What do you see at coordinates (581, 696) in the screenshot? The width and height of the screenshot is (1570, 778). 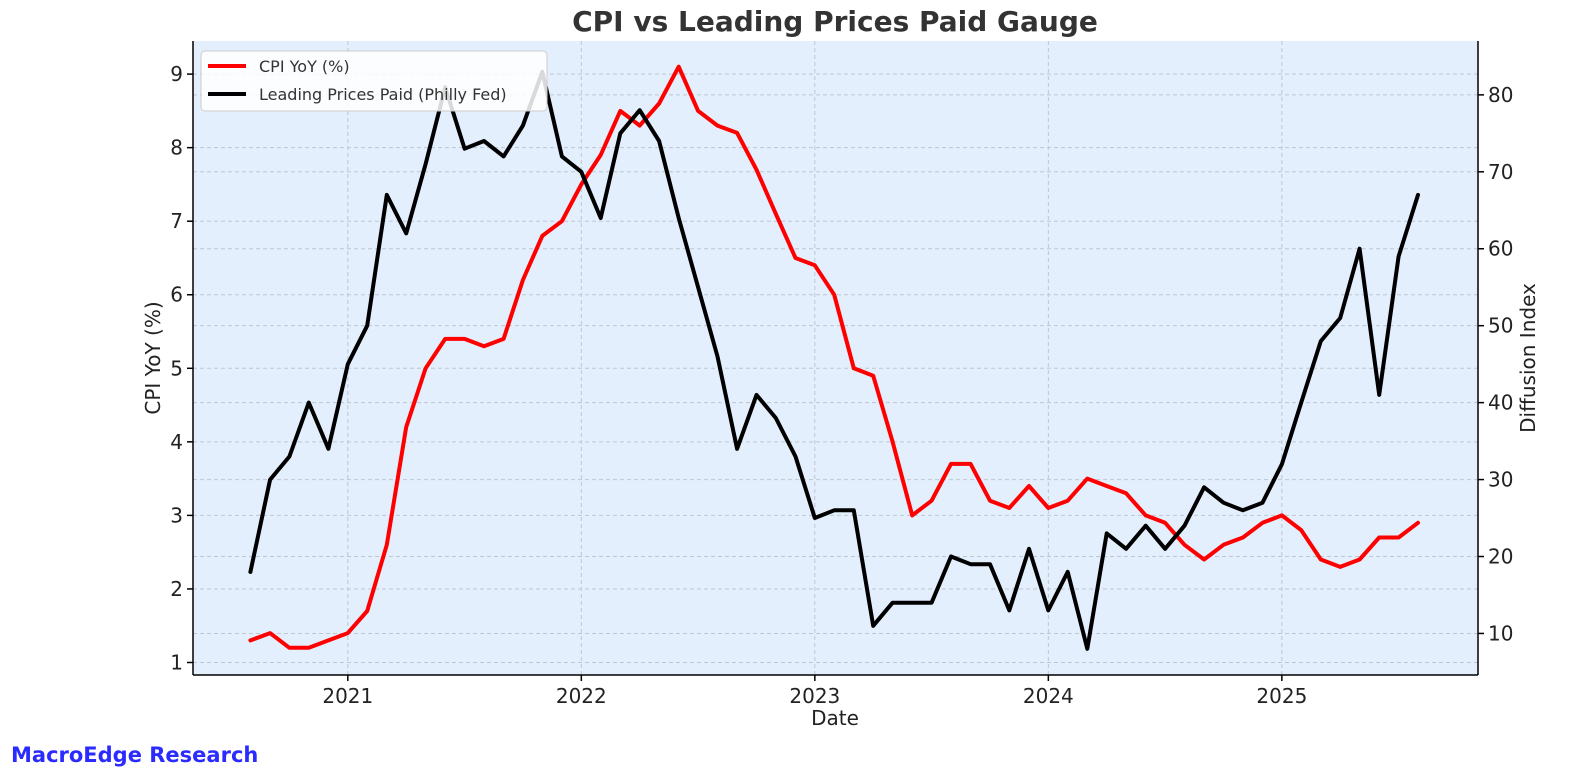 I see `x-tick-label: 2022` at bounding box center [581, 696].